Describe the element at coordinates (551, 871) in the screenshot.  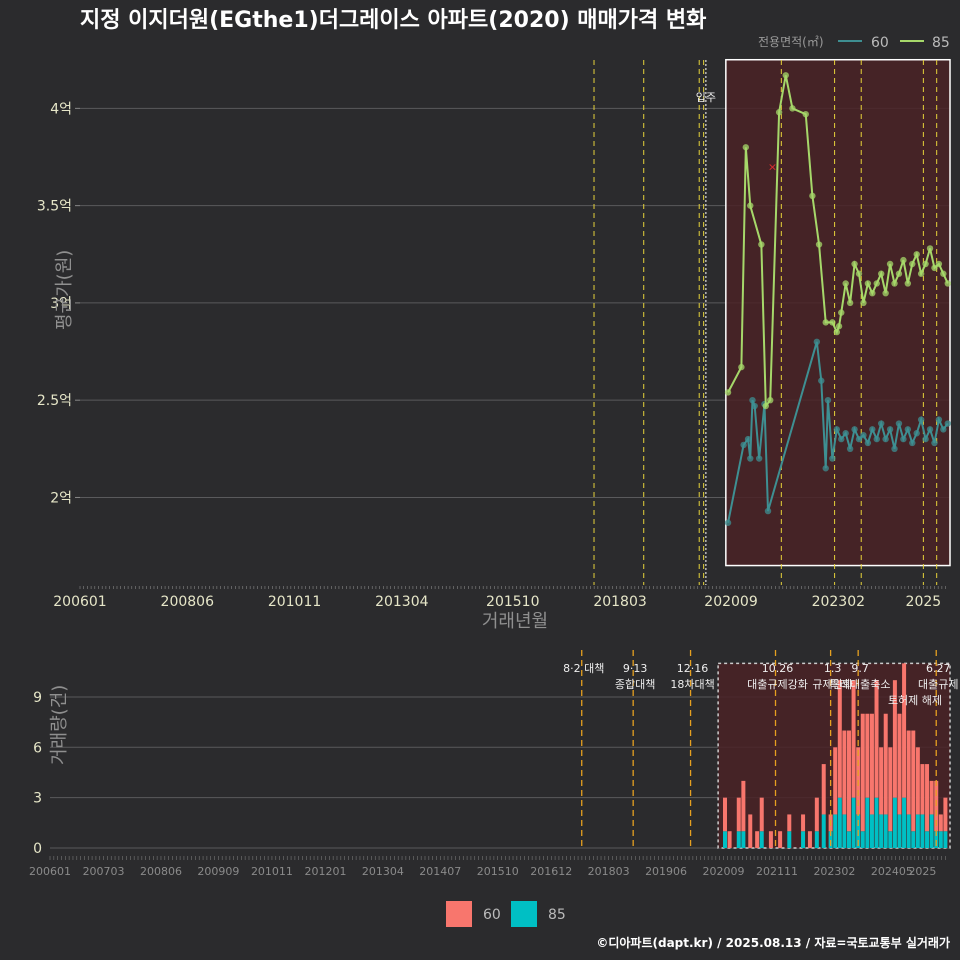
I see `bottom-x-tick-label: 201612` at that location.